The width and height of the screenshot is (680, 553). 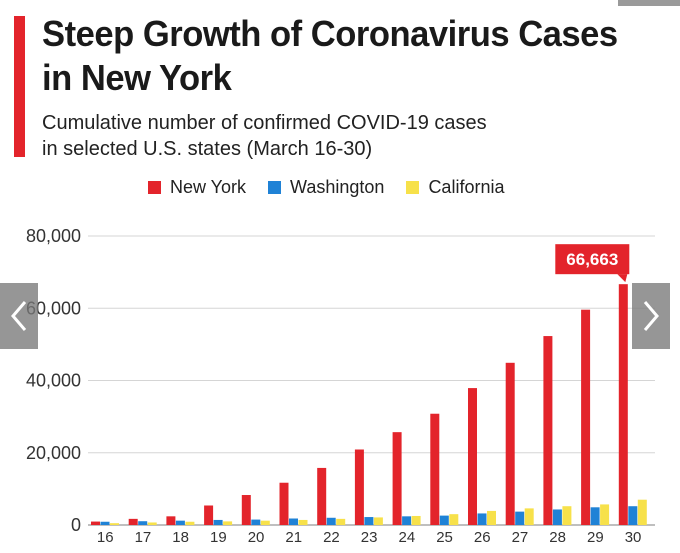 I want to click on x-tick-label: 29, so click(x=595, y=537).